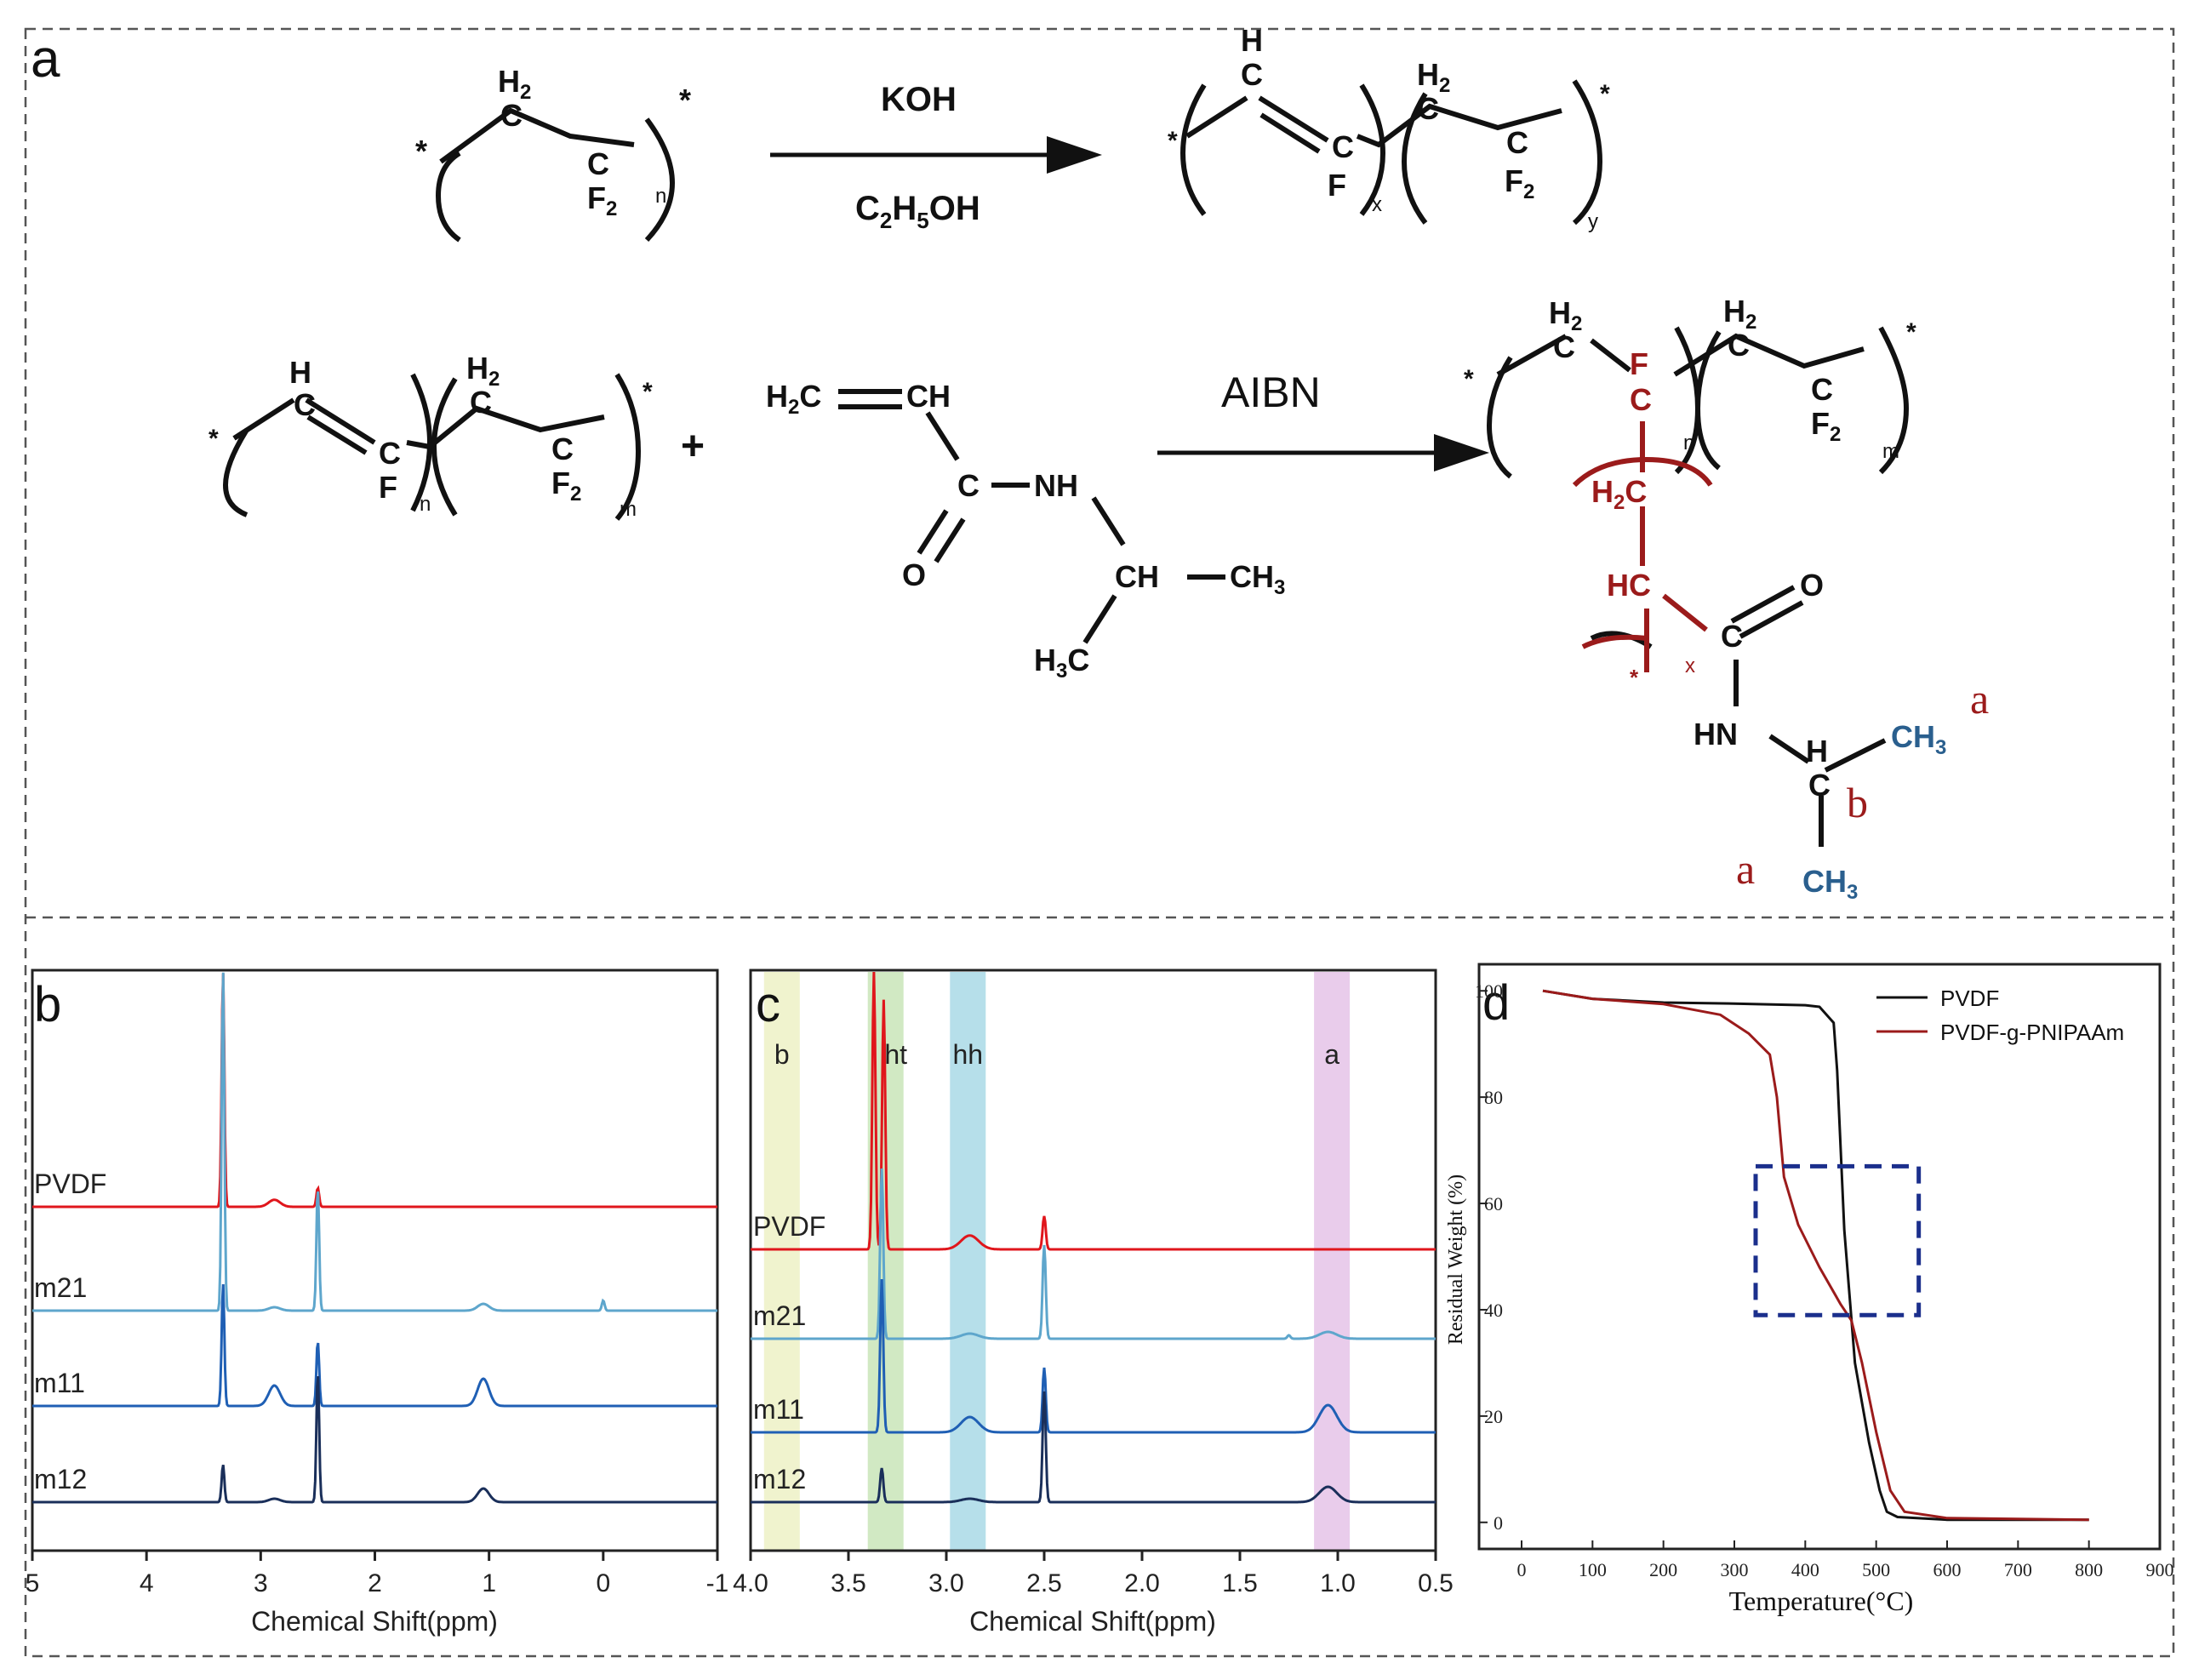 This screenshot has height=1680, width=2199. I want to click on legend: PVDF PVDF-g-PNIPAAm, so click(2000, 1016).